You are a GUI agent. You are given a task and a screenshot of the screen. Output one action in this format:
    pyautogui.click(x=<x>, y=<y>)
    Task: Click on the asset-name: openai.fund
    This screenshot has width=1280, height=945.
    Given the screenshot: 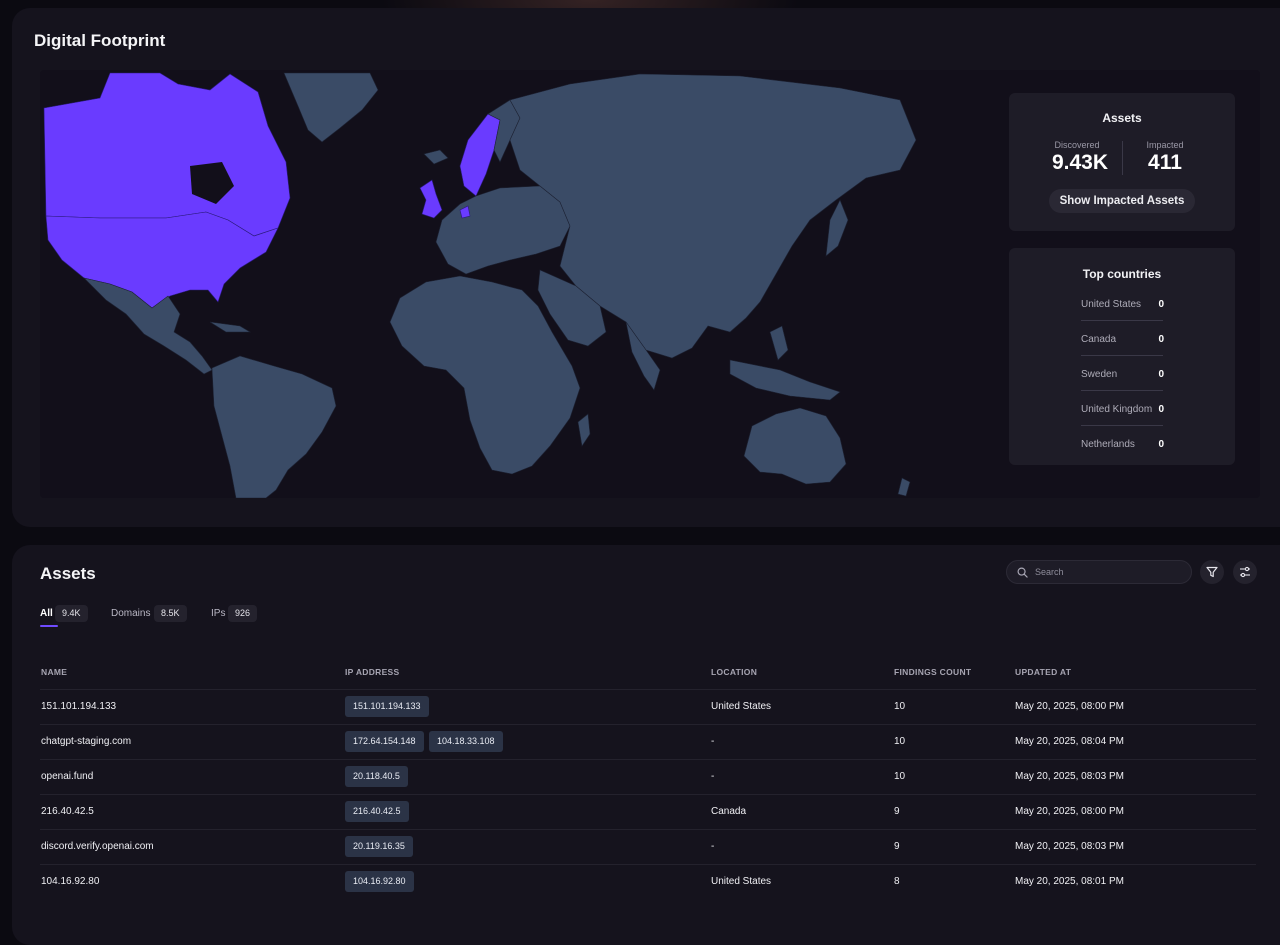 What is the action you would take?
    pyautogui.click(x=67, y=776)
    